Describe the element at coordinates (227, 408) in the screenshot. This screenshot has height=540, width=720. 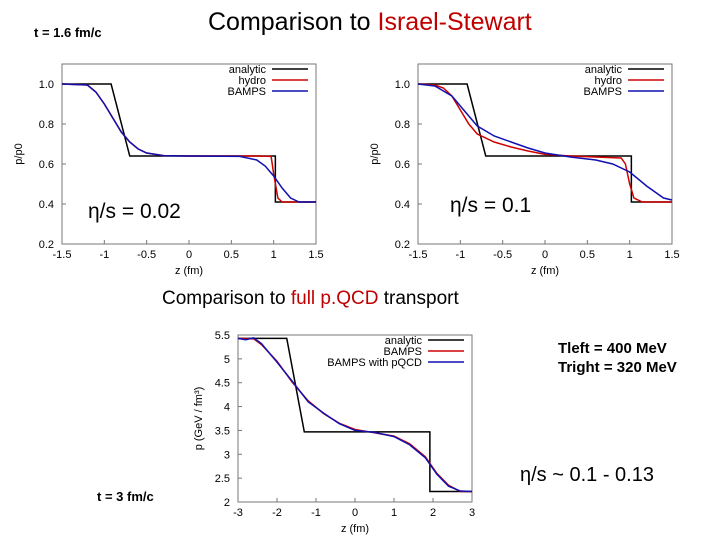
I see `y-tick-label: 4` at that location.